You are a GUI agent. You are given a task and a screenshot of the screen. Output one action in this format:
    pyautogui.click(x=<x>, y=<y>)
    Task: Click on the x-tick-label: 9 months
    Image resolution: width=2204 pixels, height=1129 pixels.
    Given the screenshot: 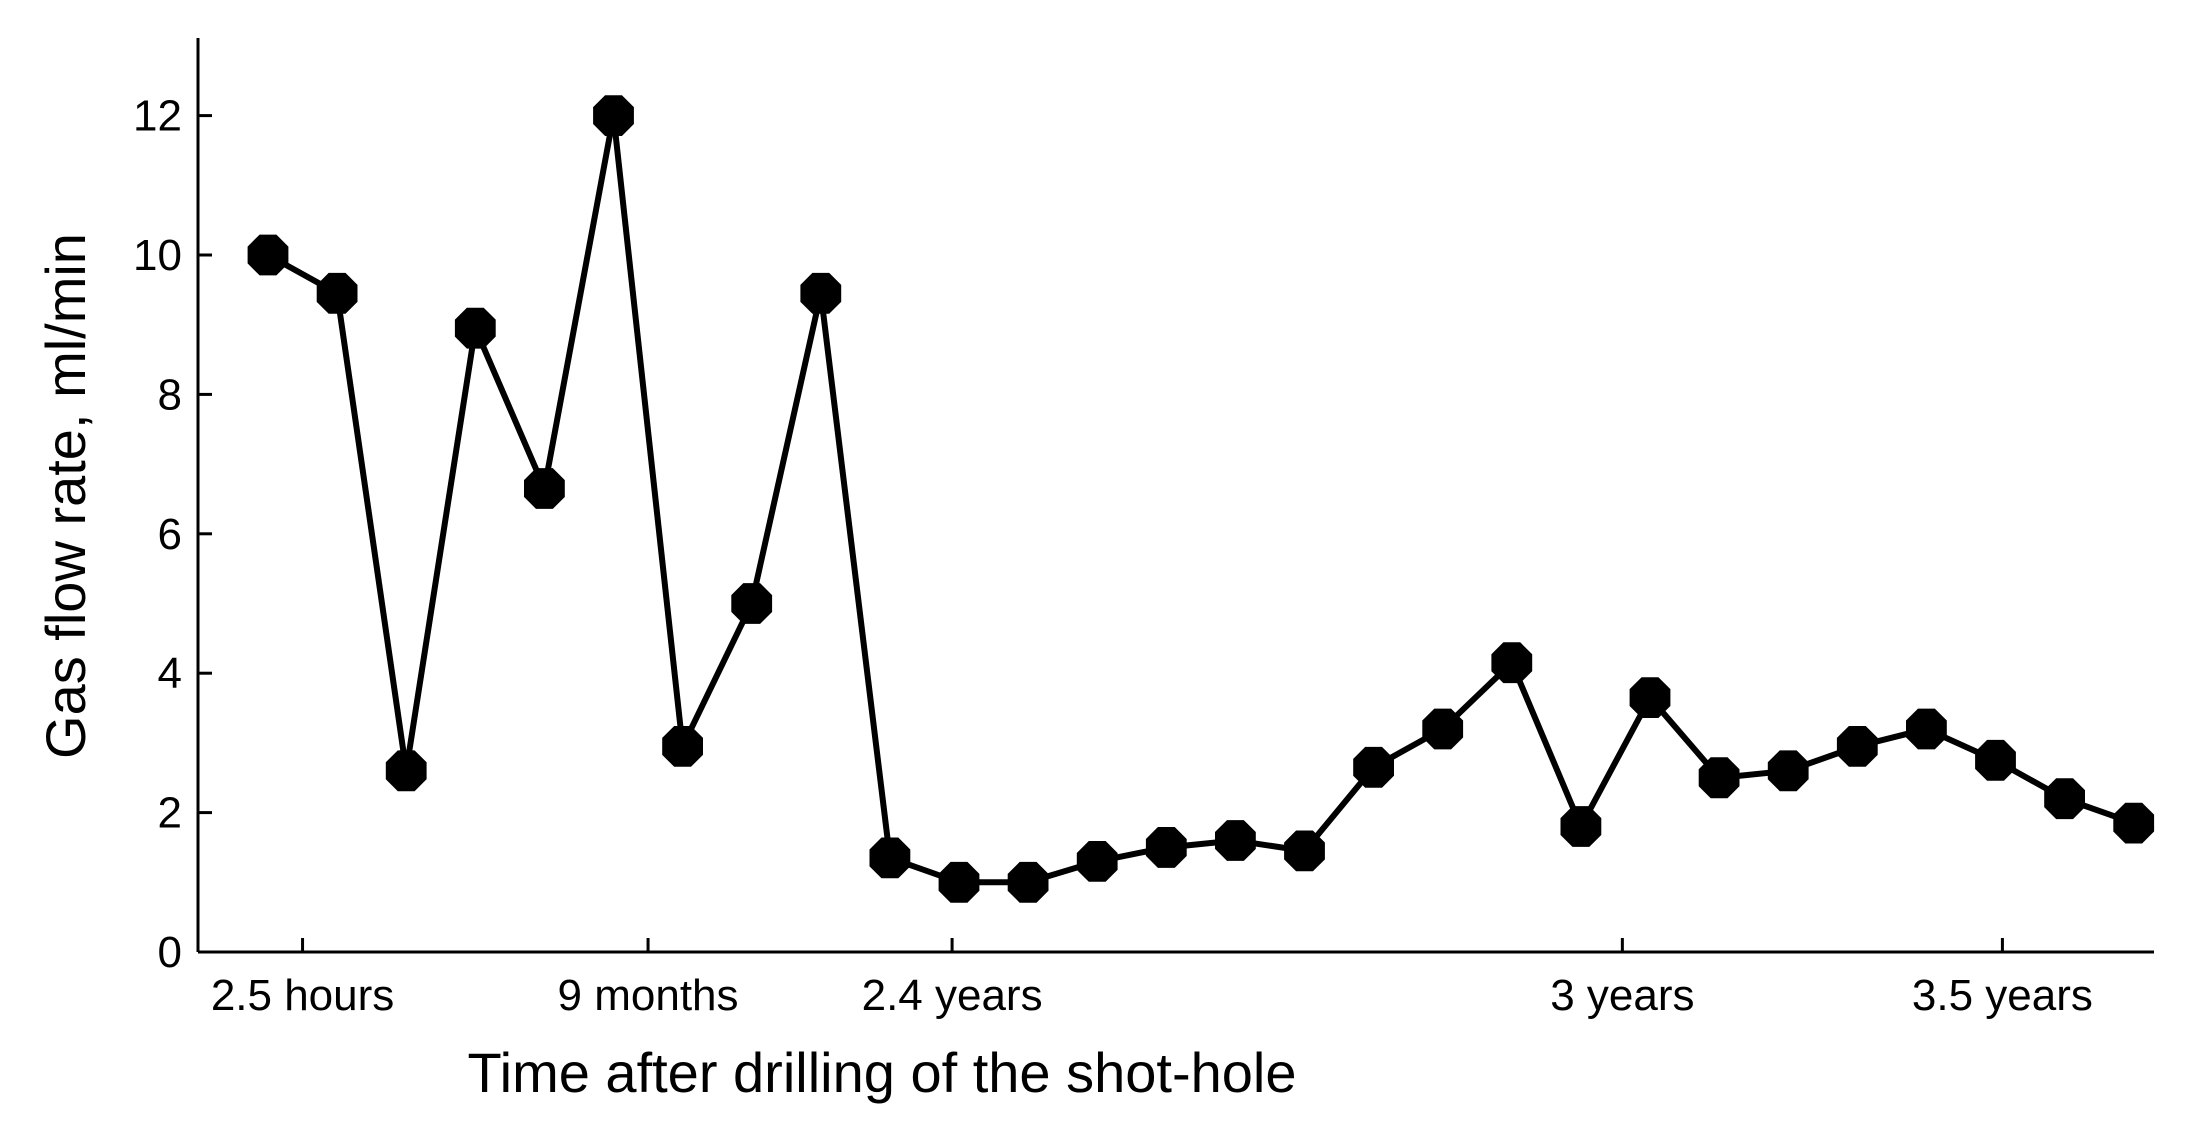 What is the action you would take?
    pyautogui.click(x=648, y=995)
    